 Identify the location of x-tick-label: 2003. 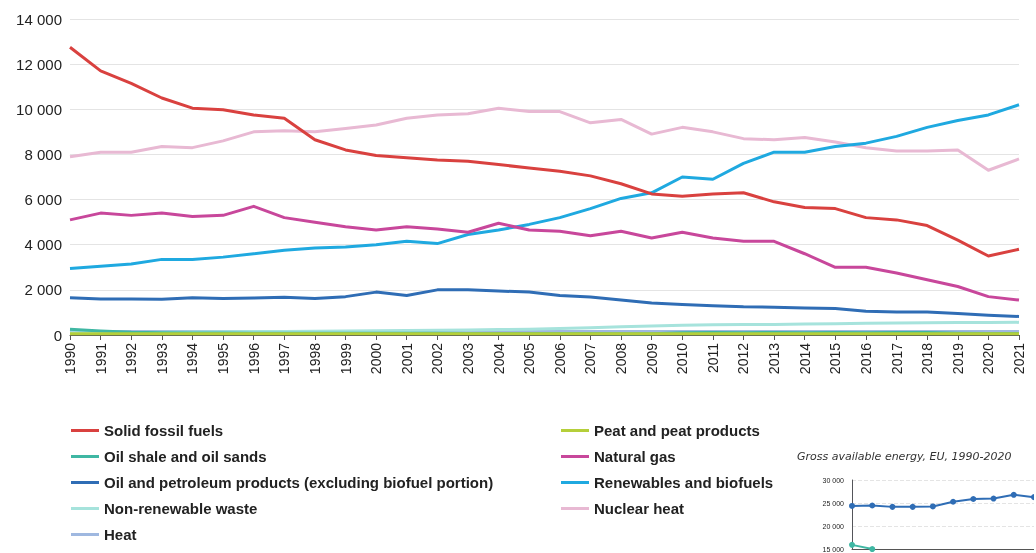
(467, 358).